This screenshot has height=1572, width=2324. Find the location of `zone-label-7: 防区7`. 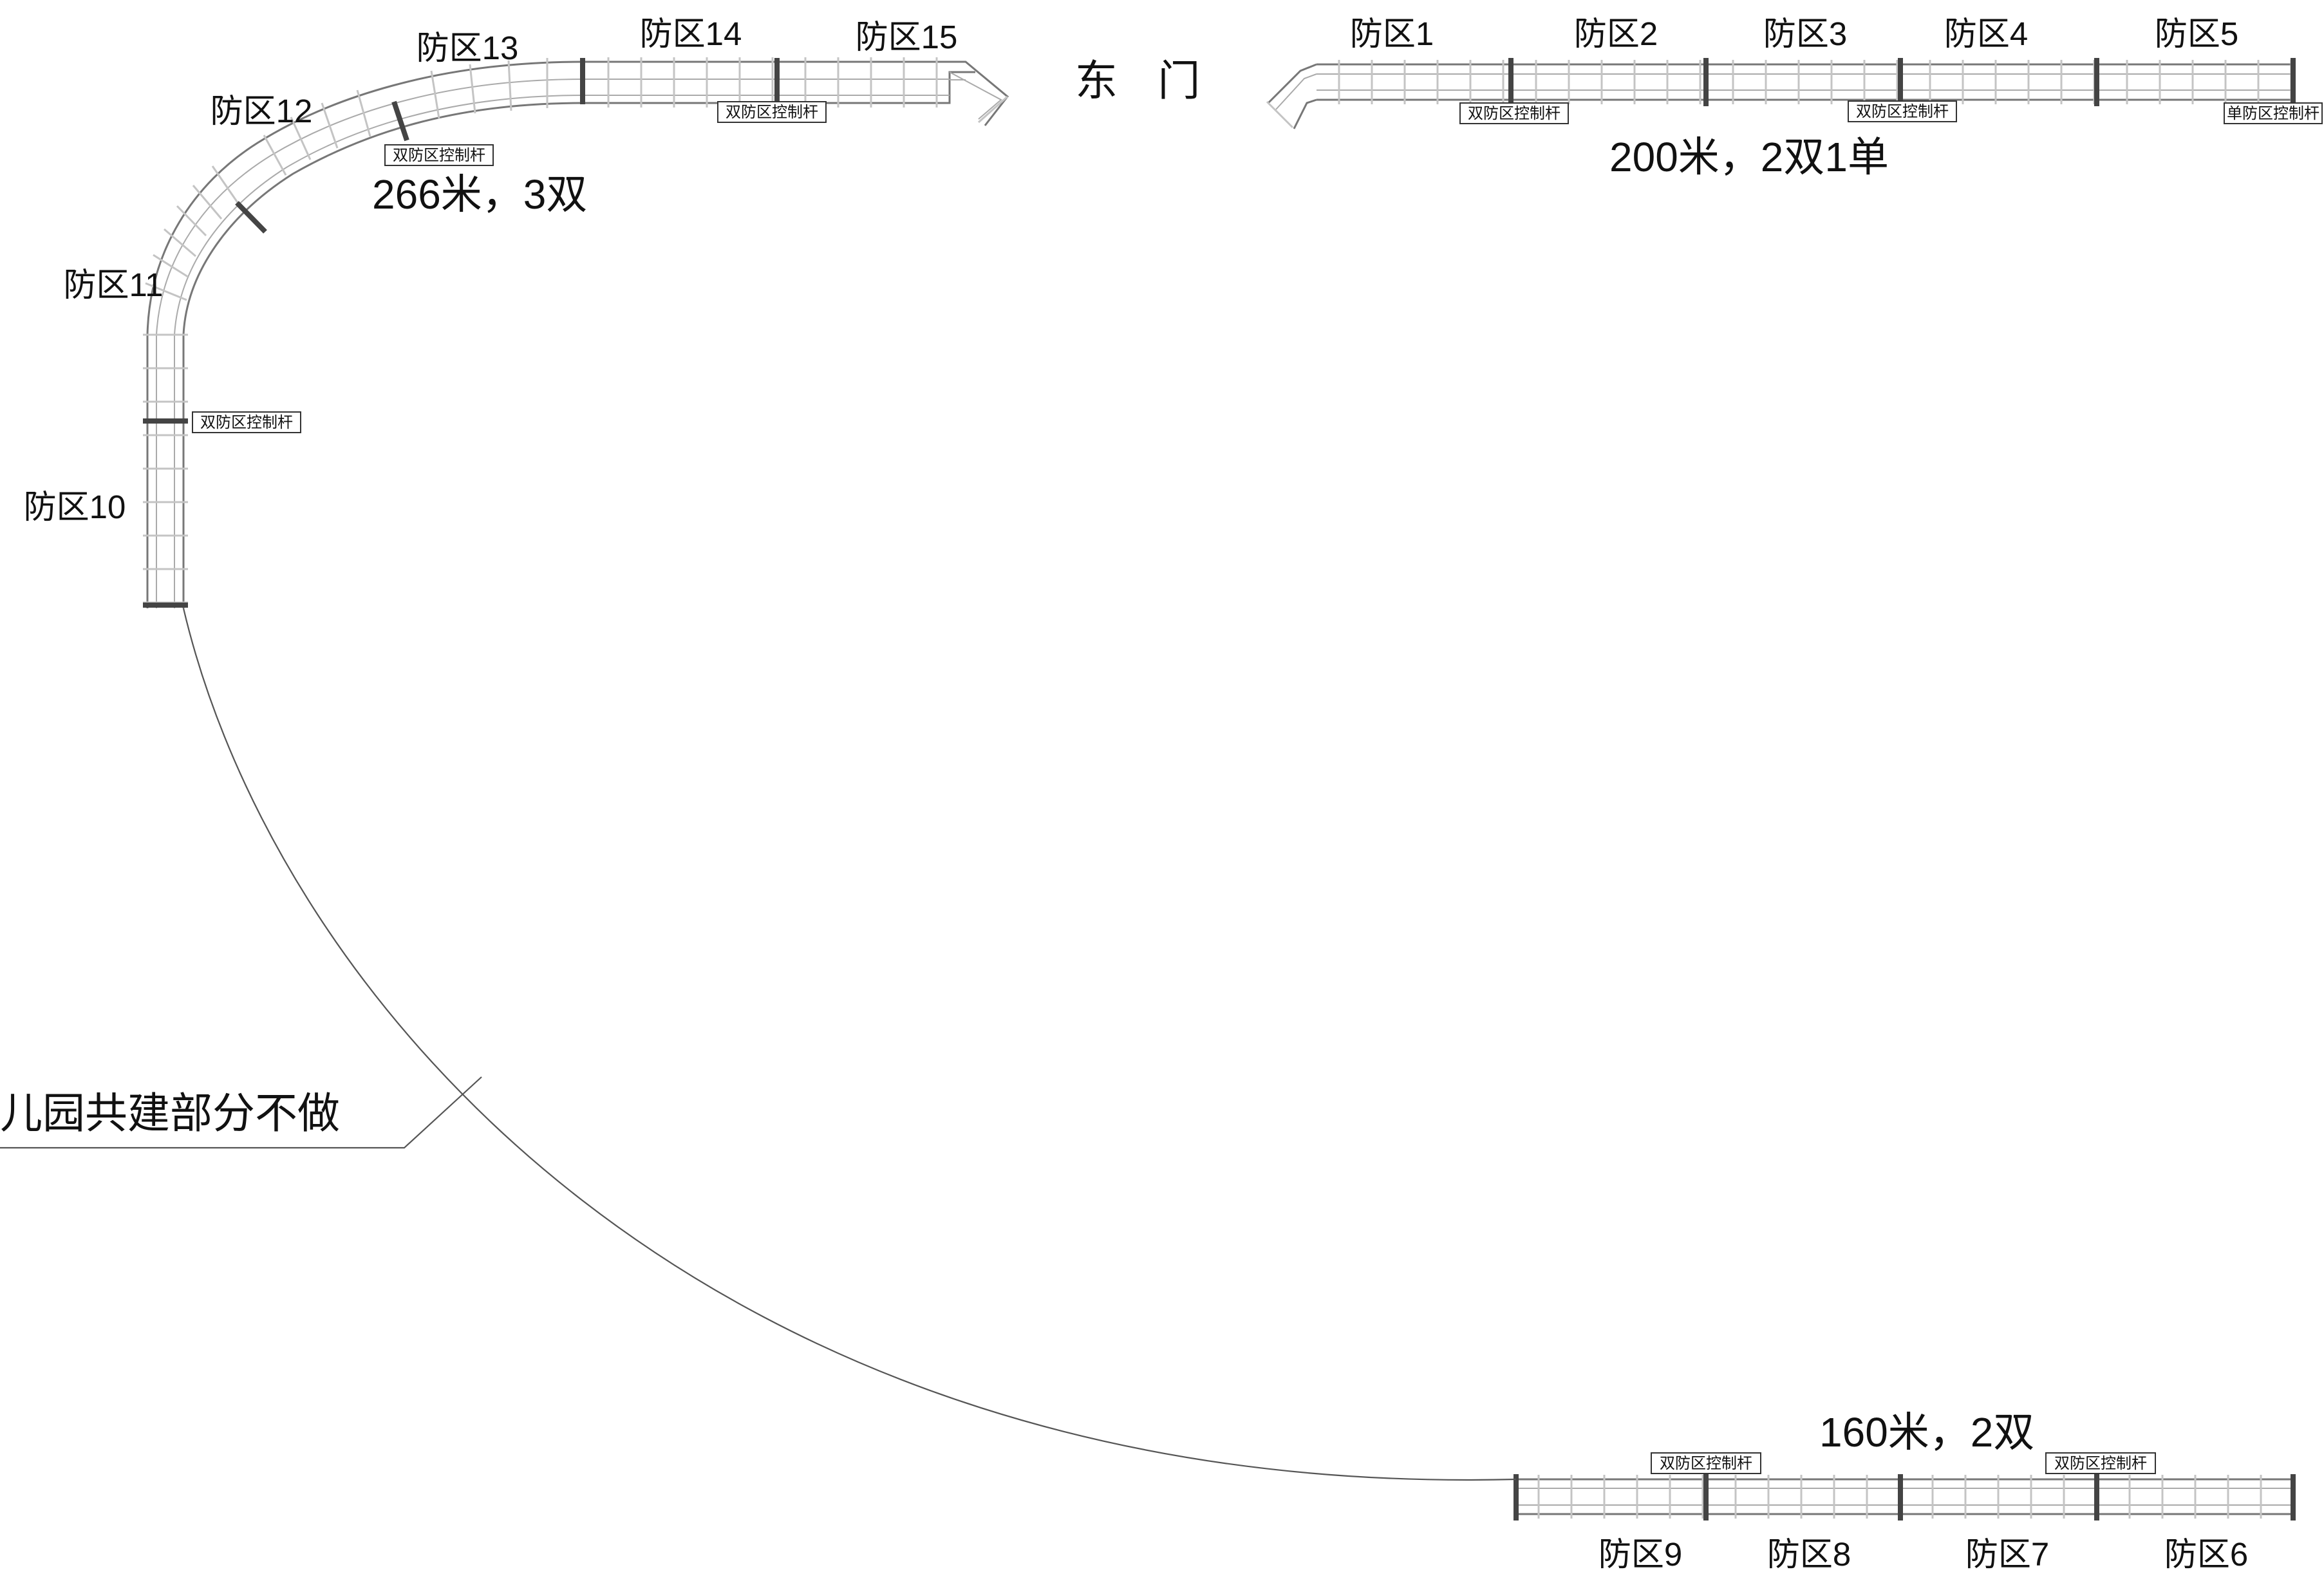

zone-label-7: 防区7 is located at coordinates (2007, 1554).